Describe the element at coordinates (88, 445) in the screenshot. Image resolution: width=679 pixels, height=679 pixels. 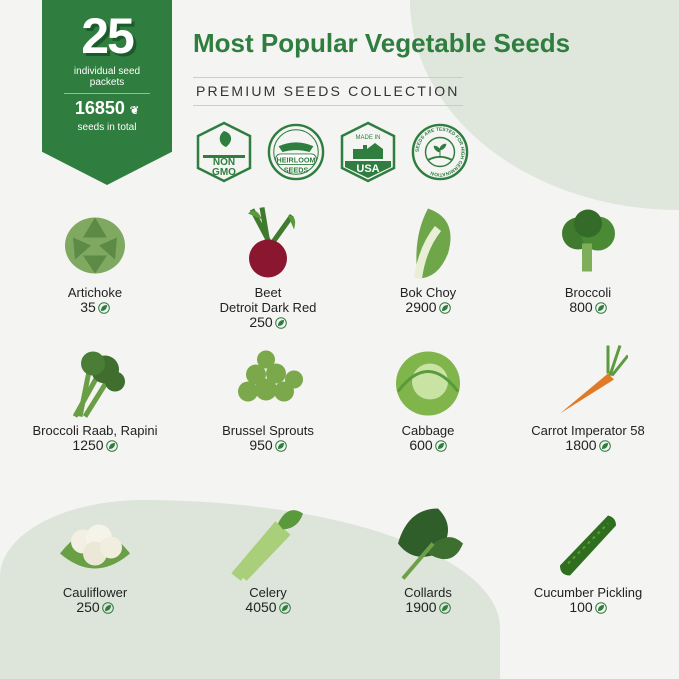
I see `seed-count-value: 1250` at that location.